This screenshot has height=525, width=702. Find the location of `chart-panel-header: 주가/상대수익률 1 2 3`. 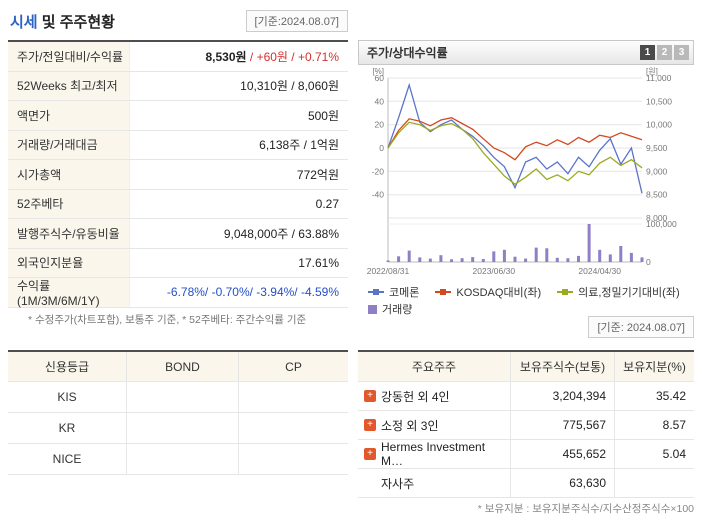

chart-panel-header: 주가/상대수익률 1 2 3 is located at coordinates (526, 52).